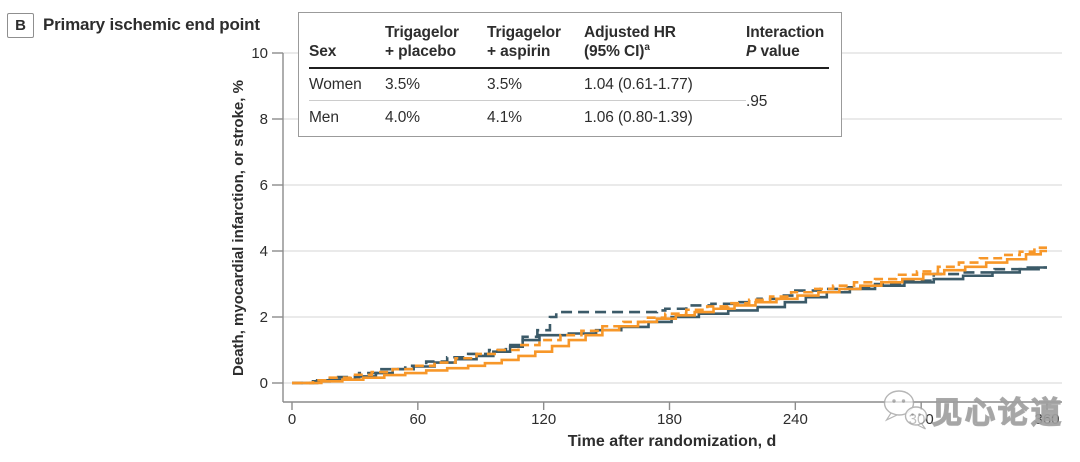 Image resolution: width=1080 pixels, height=462 pixels. I want to click on panel-title: Primary ischemic end point, so click(151, 24).